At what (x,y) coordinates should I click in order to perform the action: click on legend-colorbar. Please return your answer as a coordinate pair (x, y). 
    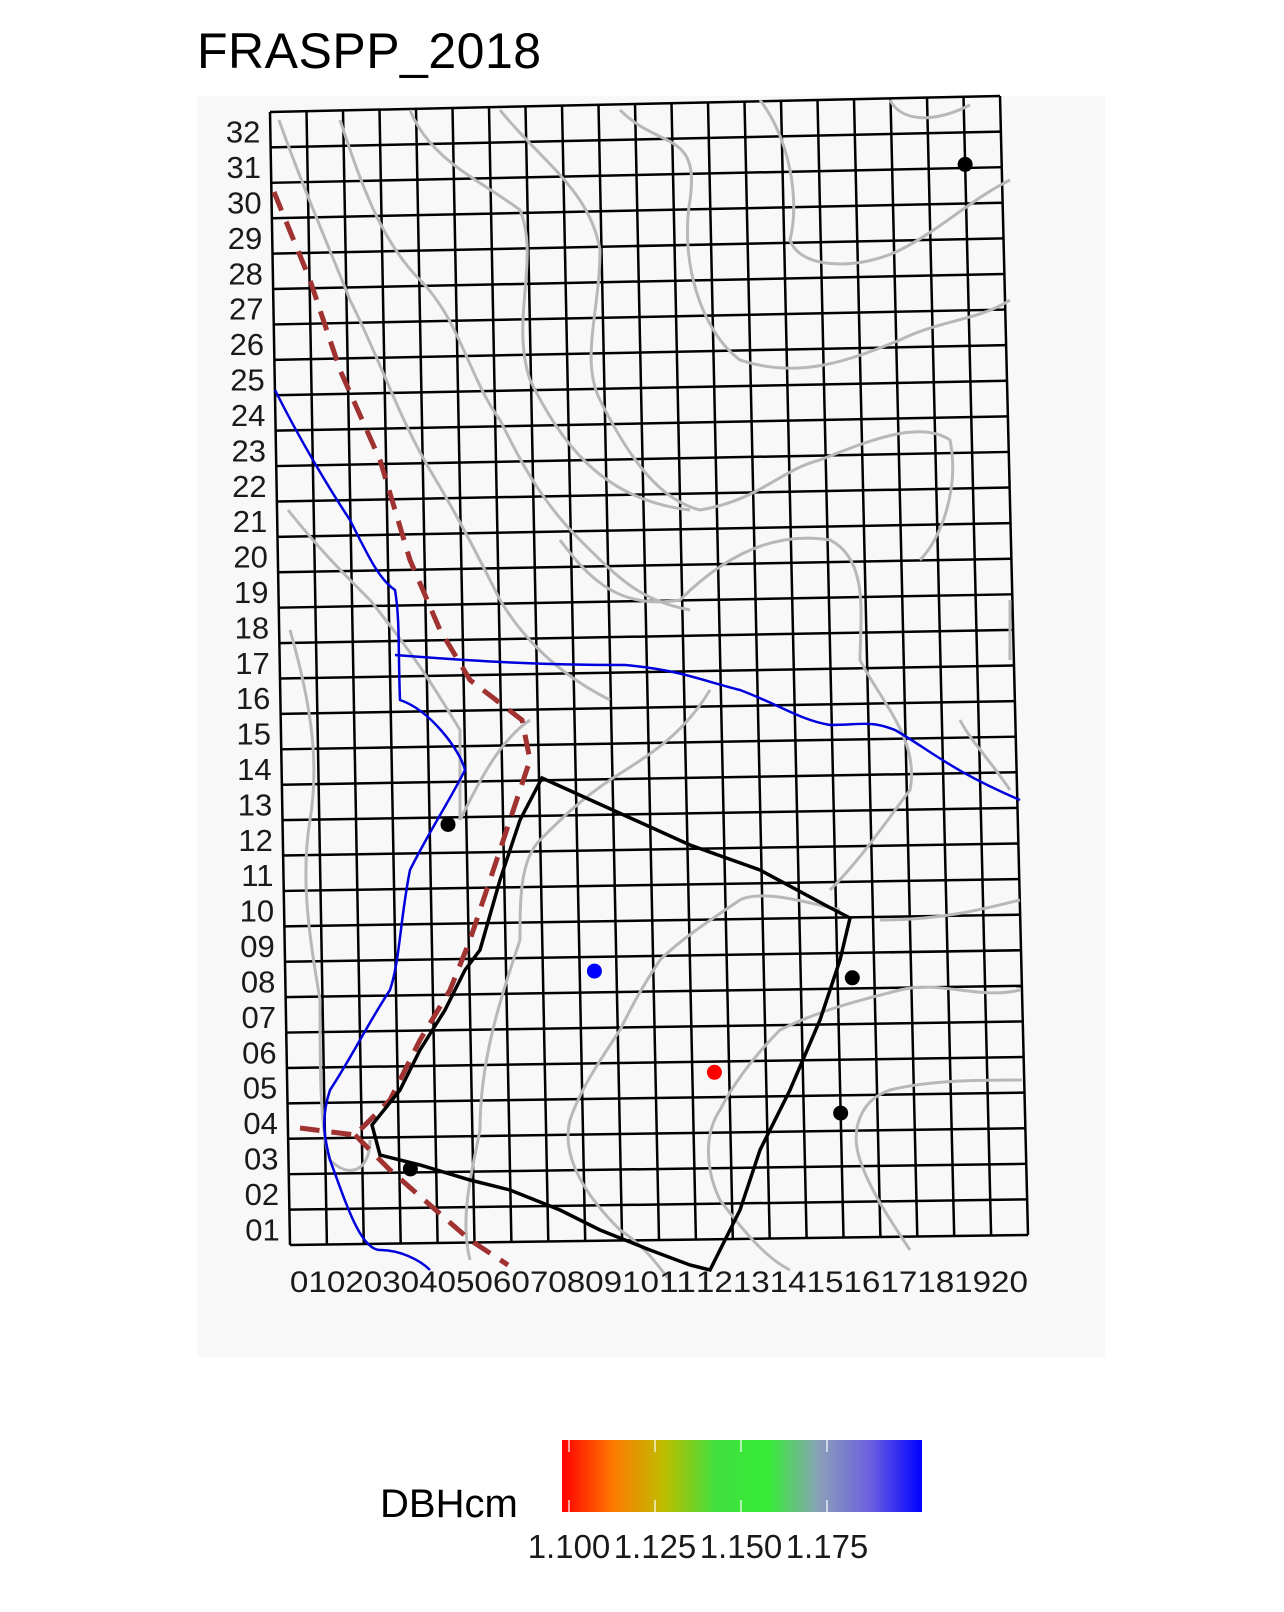
    Looking at the image, I should click on (742, 1476).